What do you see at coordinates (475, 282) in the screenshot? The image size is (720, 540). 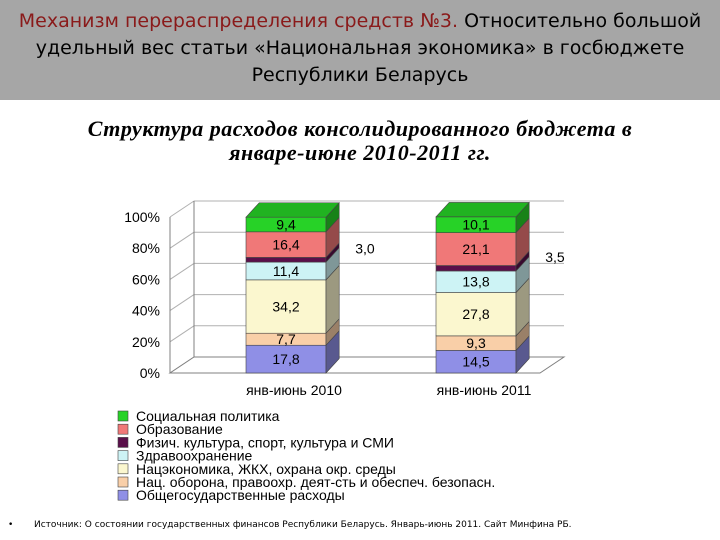 I see `data-label: 13,8` at bounding box center [475, 282].